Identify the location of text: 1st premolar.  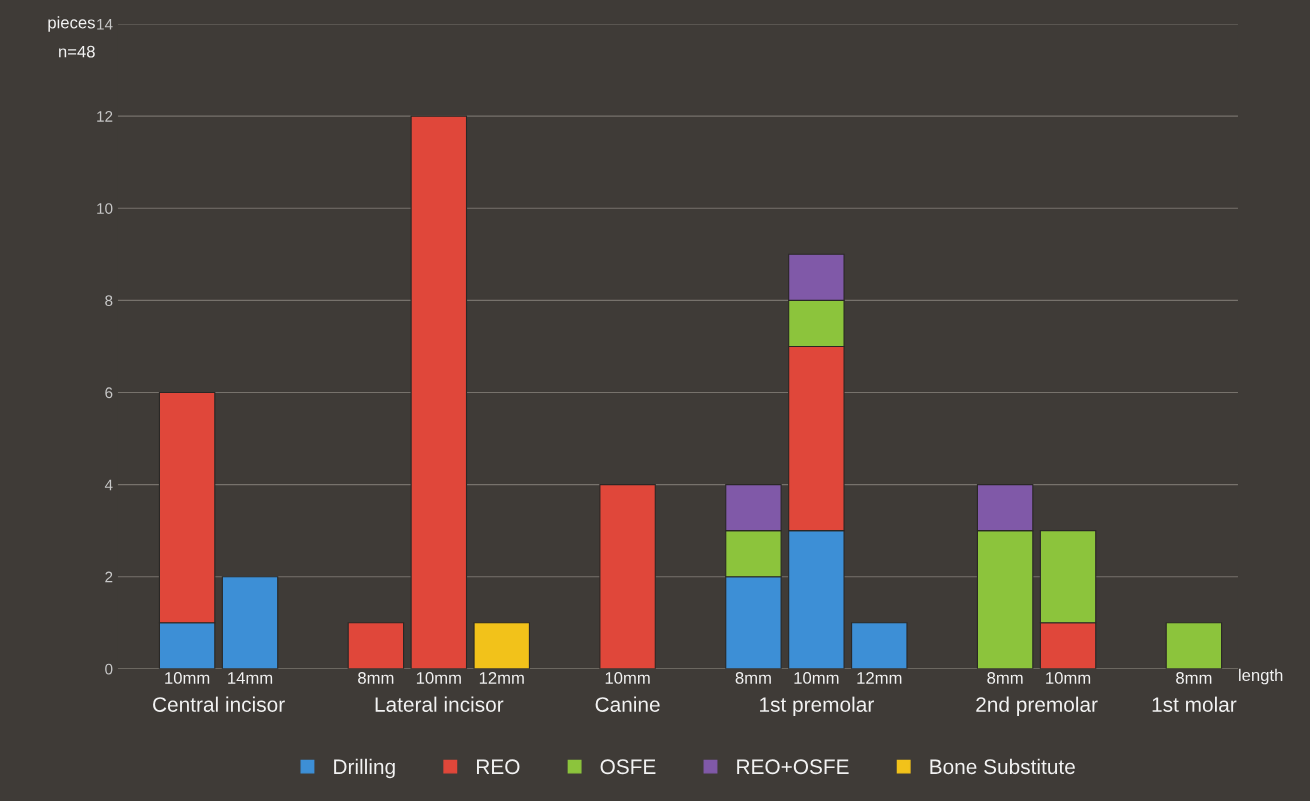
(817, 706).